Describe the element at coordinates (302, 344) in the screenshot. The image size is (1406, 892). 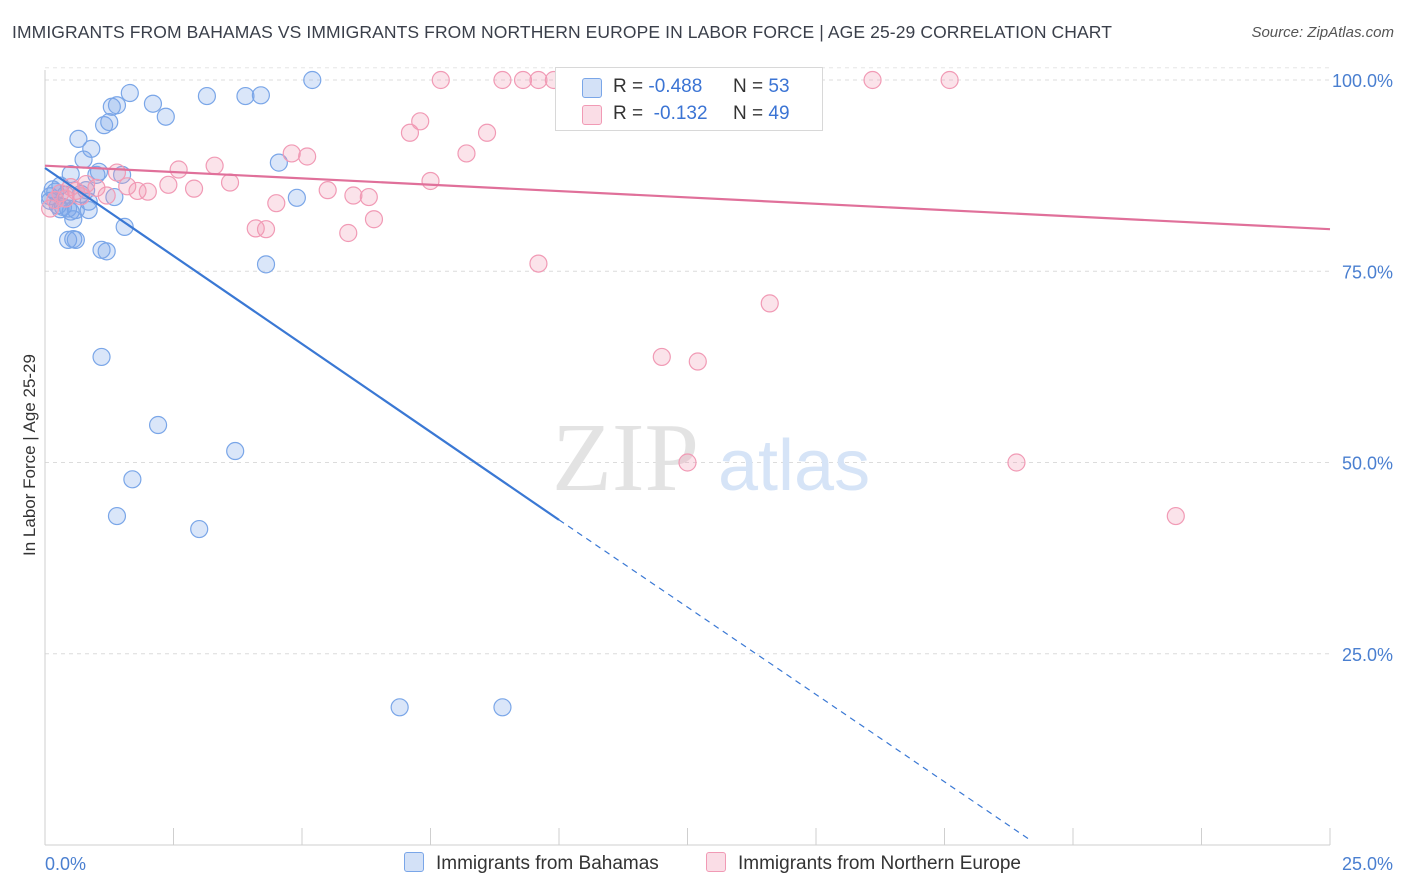
I see `trend-line-bahamas` at that location.